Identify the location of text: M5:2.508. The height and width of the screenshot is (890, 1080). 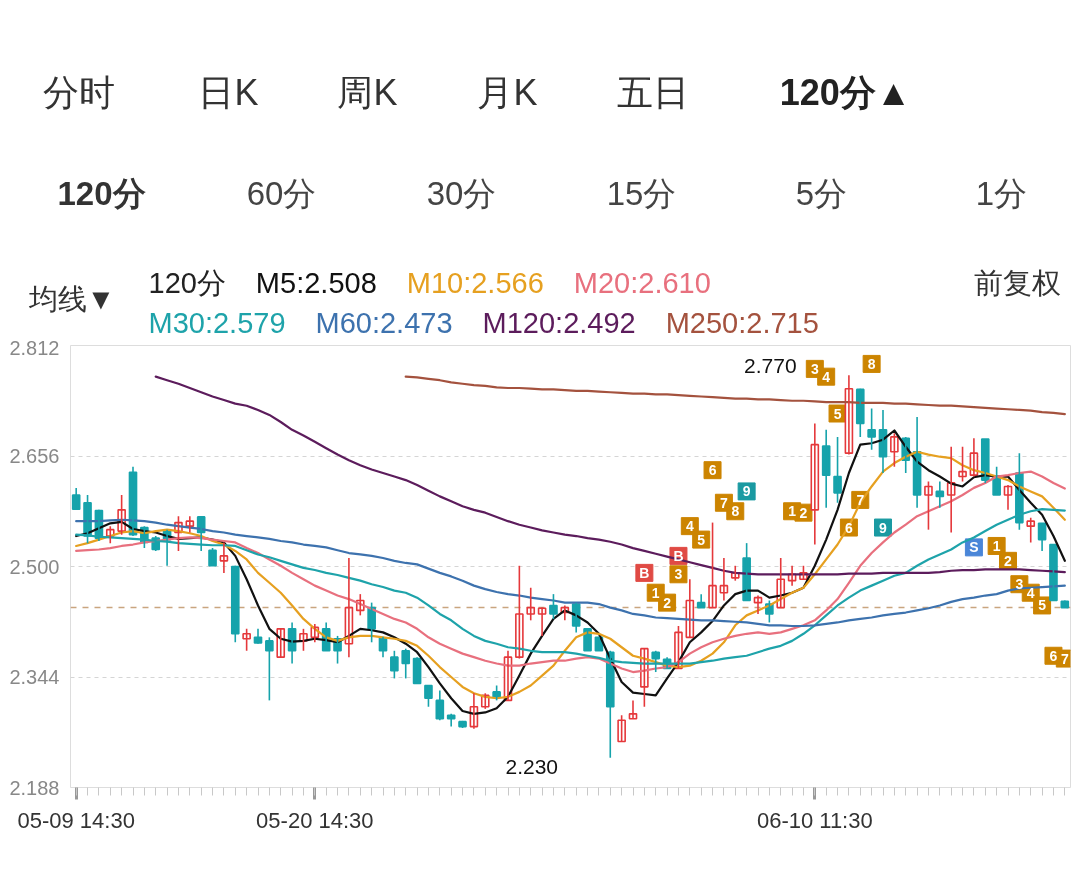
(316, 282).